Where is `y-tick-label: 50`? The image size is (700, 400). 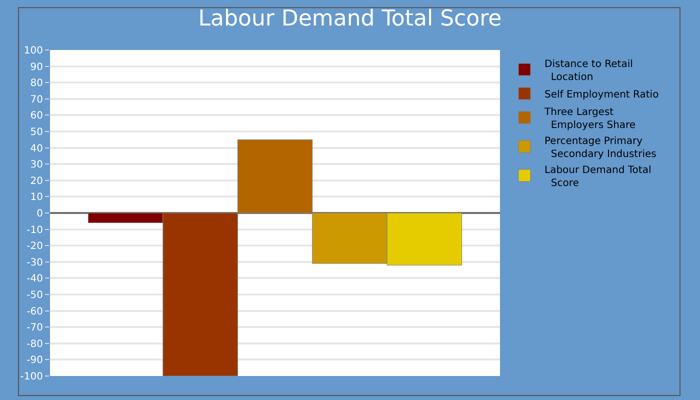
y-tick-label: 50 is located at coordinates (36, 132).